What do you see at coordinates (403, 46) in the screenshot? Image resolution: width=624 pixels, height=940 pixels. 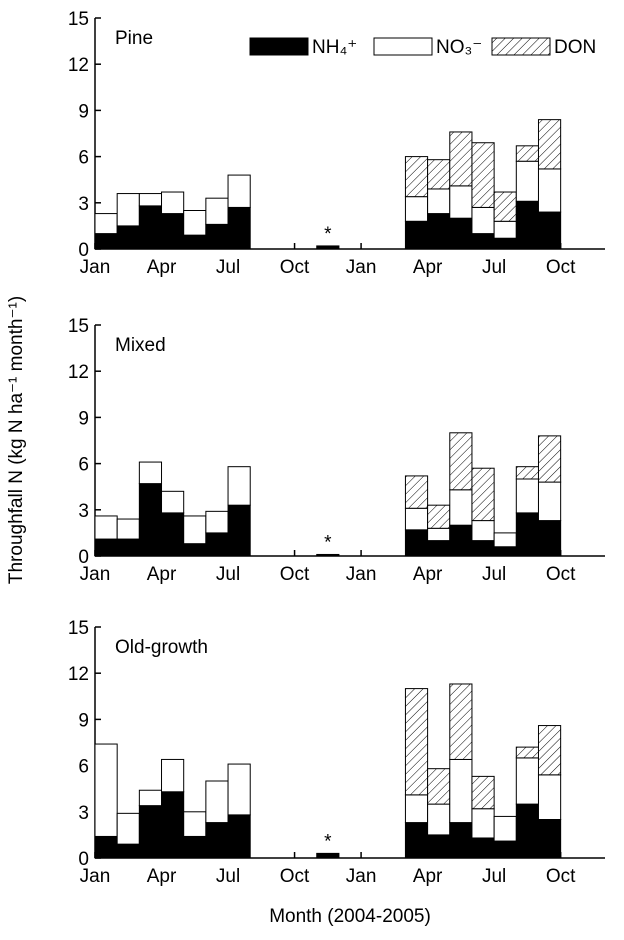 I see `legend-swatch` at bounding box center [403, 46].